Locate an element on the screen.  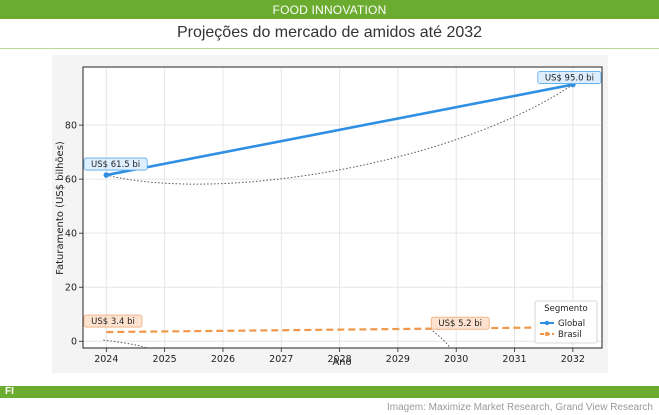
x-tick-label: 2031 is located at coordinates (514, 359).